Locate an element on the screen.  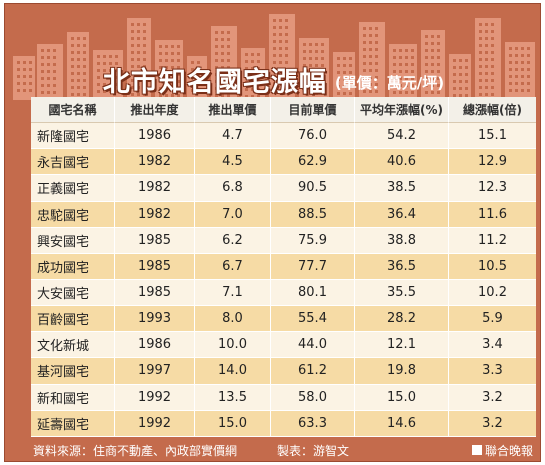
table-cell: 6.7 is located at coordinates (233, 266).